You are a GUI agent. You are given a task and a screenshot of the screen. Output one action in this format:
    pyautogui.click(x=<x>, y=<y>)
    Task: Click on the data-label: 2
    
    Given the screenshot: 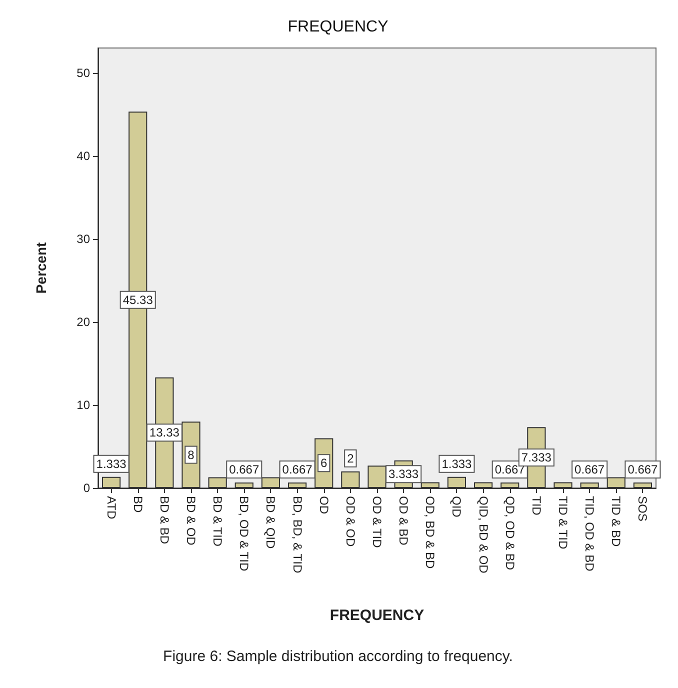 What is the action you would take?
    pyautogui.click(x=350, y=458)
    